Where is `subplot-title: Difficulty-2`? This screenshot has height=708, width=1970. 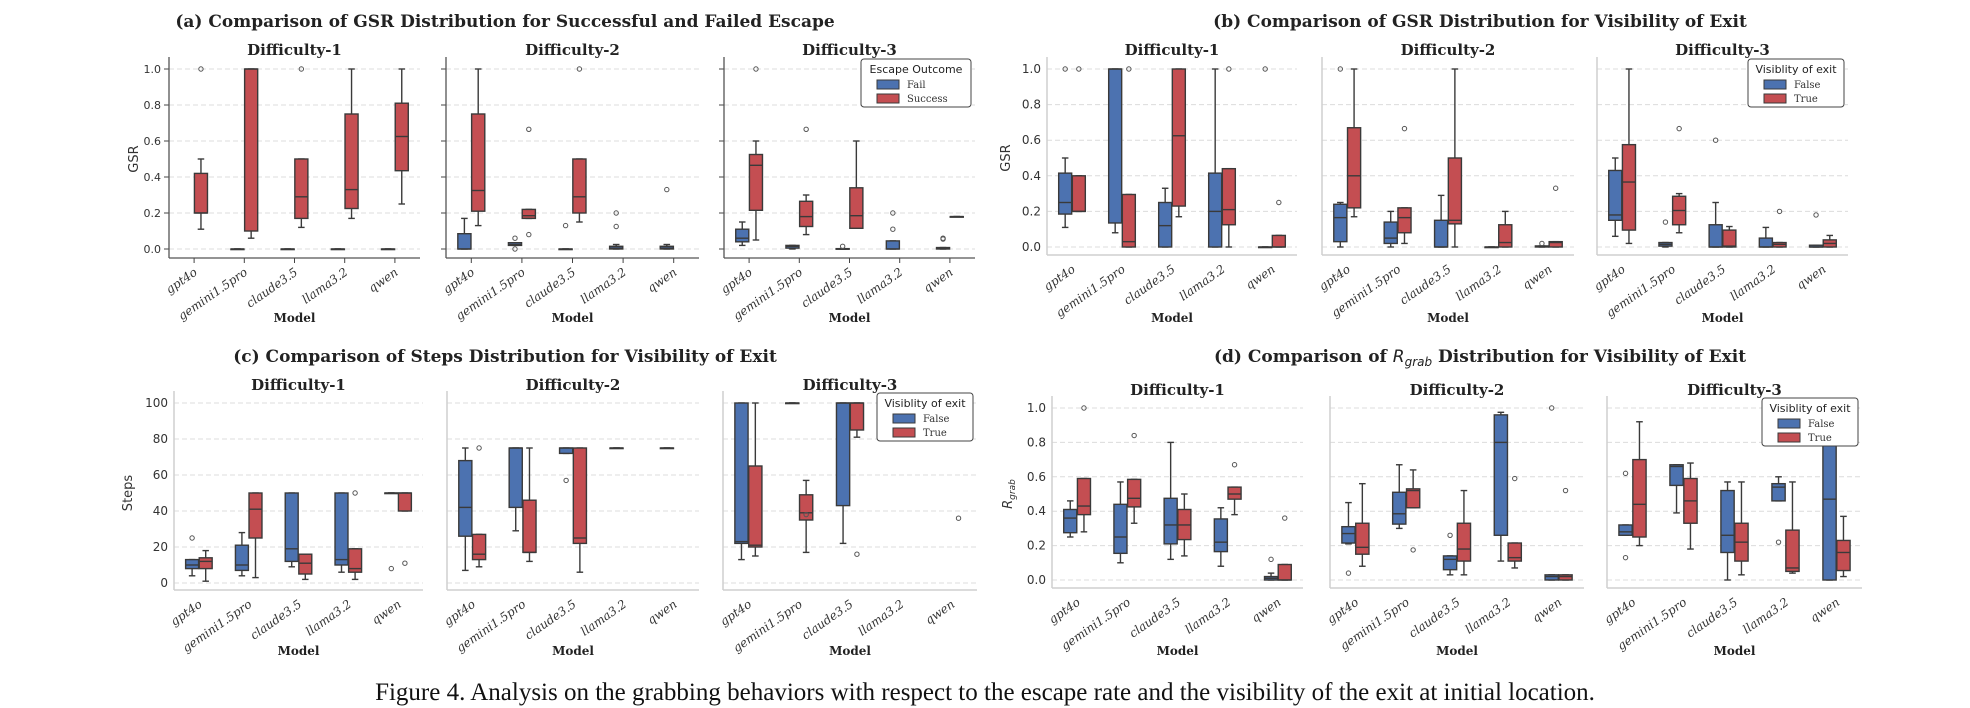
subplot-title: Difficulty-2 is located at coordinates (1457, 390).